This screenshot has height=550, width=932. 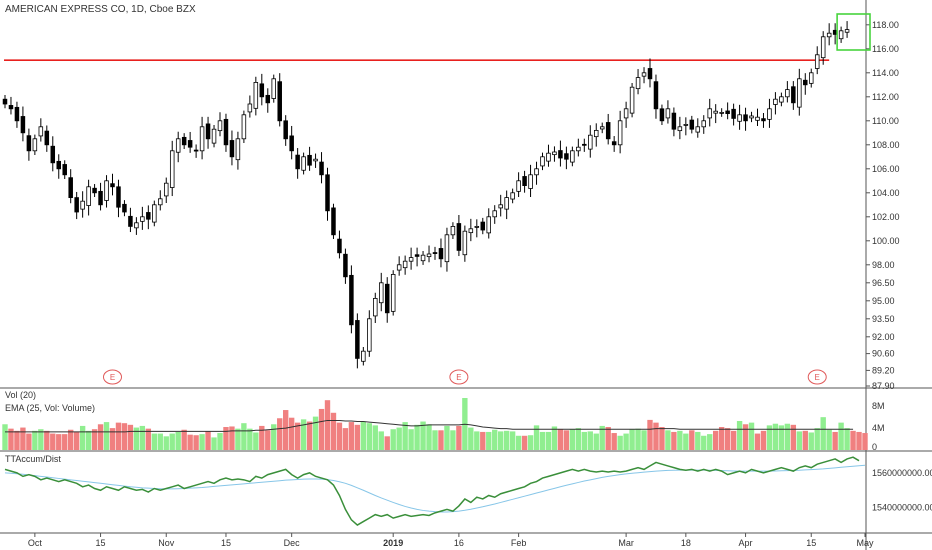 I want to click on date-tick-label: 16, so click(x=459, y=543).